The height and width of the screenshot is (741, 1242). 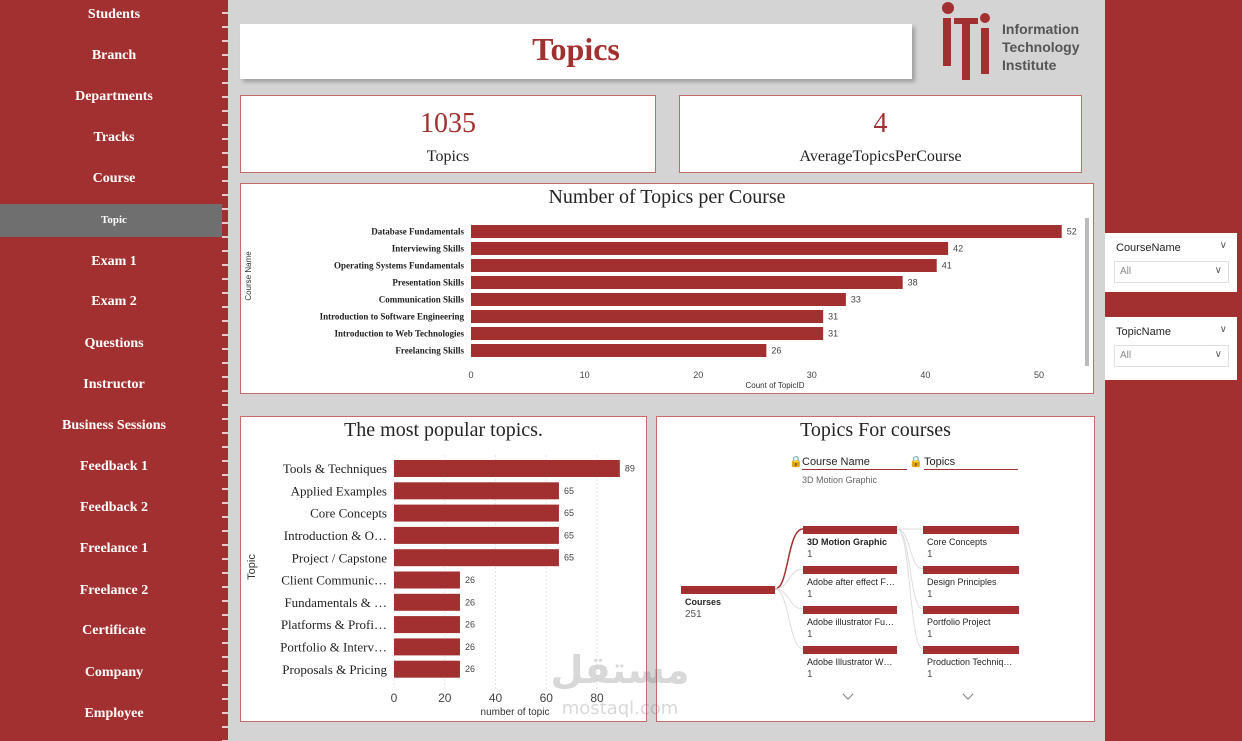 What do you see at coordinates (114, 384) in the screenshot?
I see `sidebar-item-instructor: Instructor` at bounding box center [114, 384].